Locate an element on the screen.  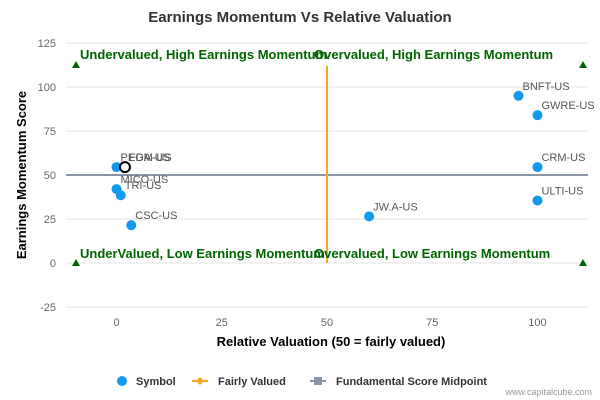
y-axis-title: Earnings Momentum Score is located at coordinates (21, 175).